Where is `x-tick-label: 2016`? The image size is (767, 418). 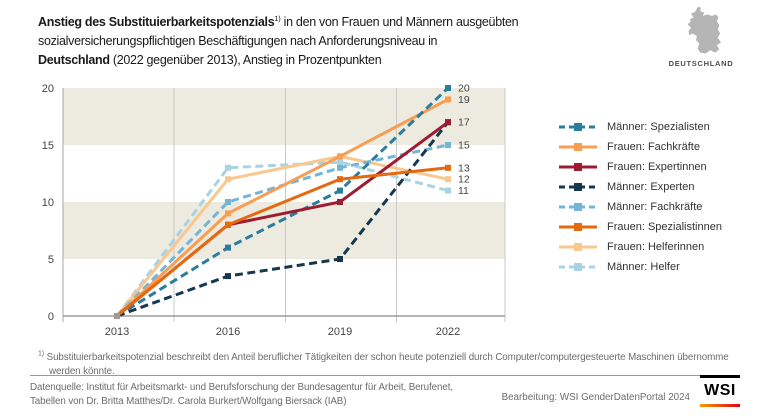
x-tick-label: 2016 is located at coordinates (228, 332).